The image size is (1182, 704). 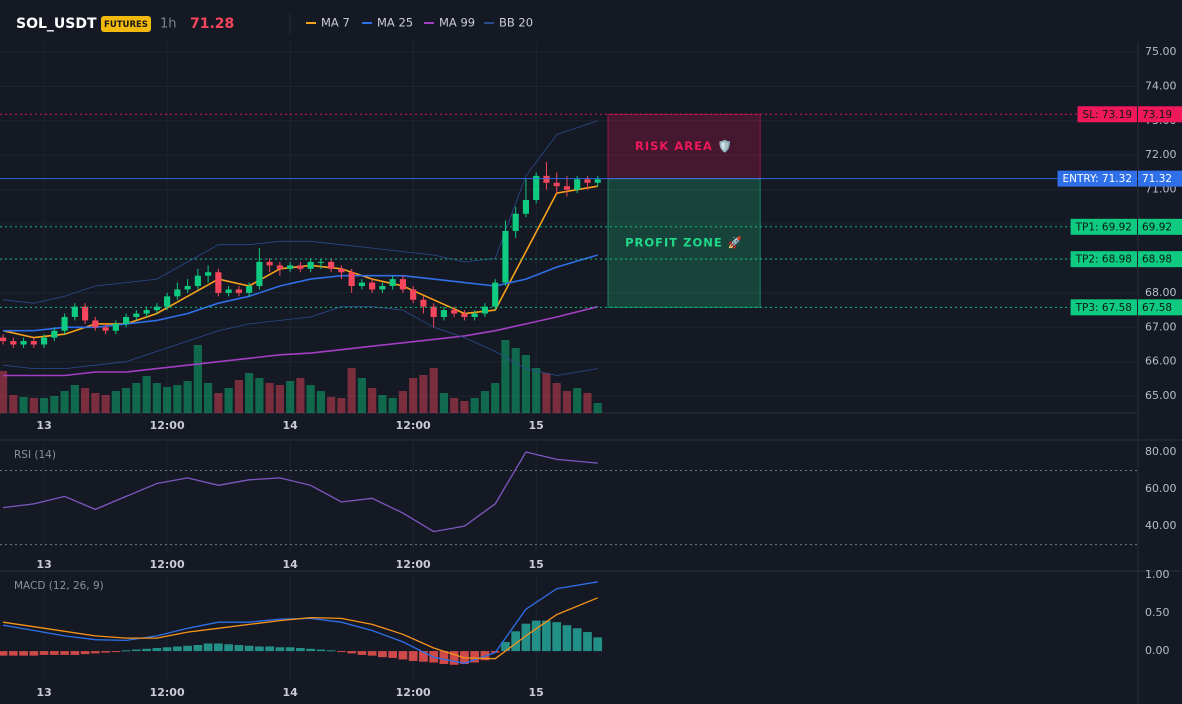 I want to click on price-tag: 69.92, so click(x=1157, y=227).